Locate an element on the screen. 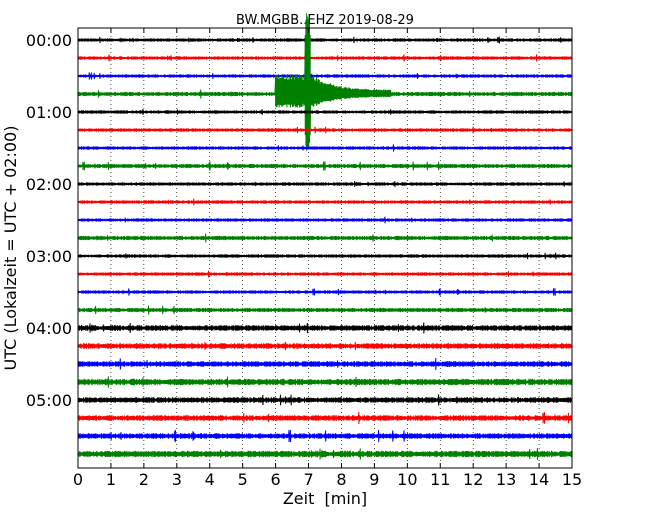 The image size is (650, 520). x-tick-label: 3 is located at coordinates (177, 479).